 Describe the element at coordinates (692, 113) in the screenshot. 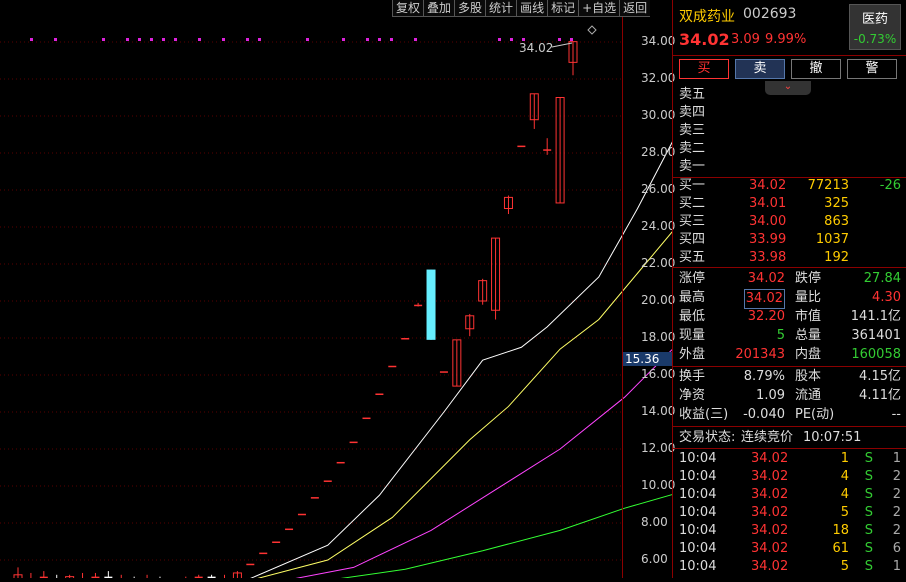

I see `sell-label: 卖四` at that location.